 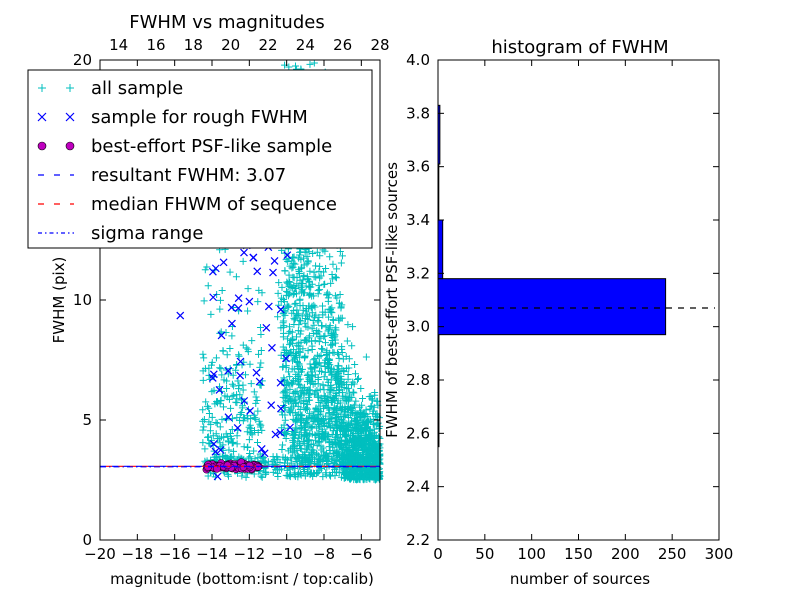 I want to click on scatter-x-tick-label: −10, so click(x=287, y=554).